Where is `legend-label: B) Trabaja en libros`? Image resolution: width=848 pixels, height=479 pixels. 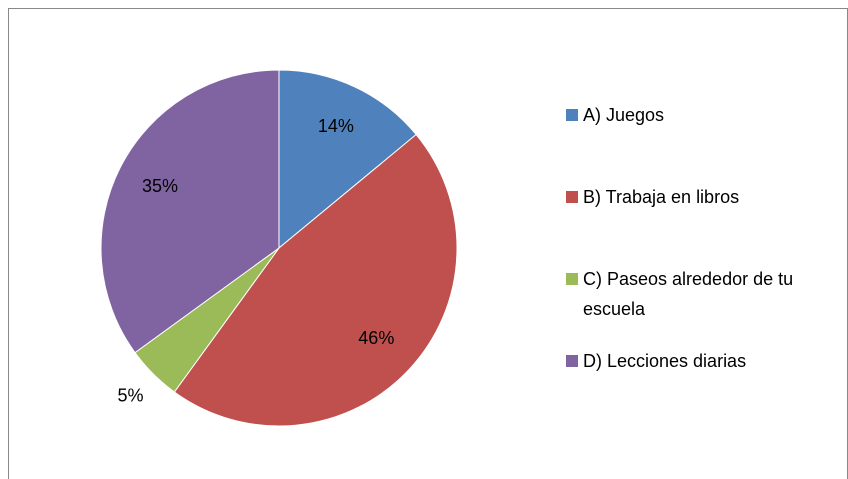
legend-label: B) Trabaja en libros is located at coordinates (661, 197).